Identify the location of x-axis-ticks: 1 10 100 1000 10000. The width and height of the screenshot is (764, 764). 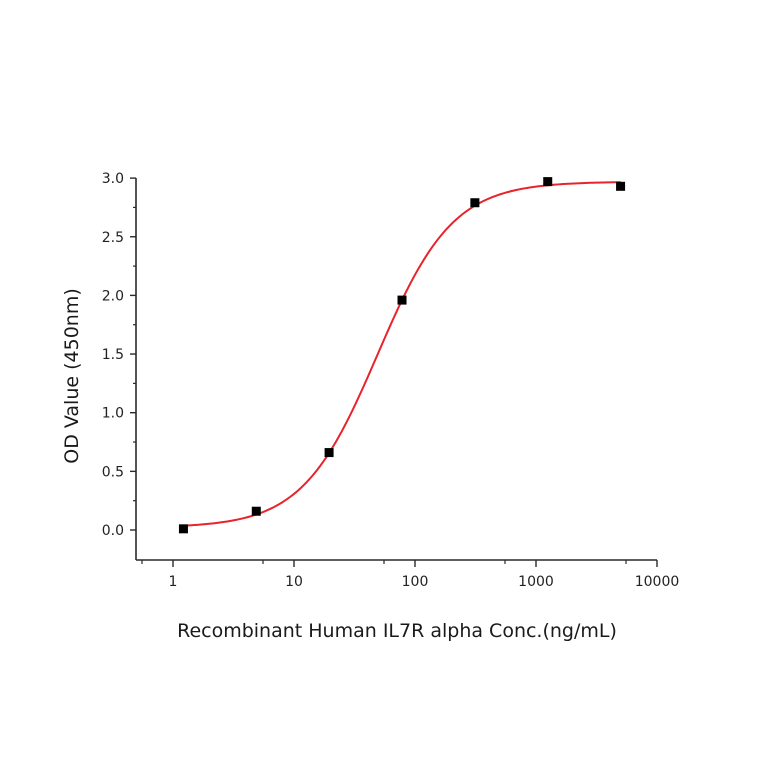
(410, 575).